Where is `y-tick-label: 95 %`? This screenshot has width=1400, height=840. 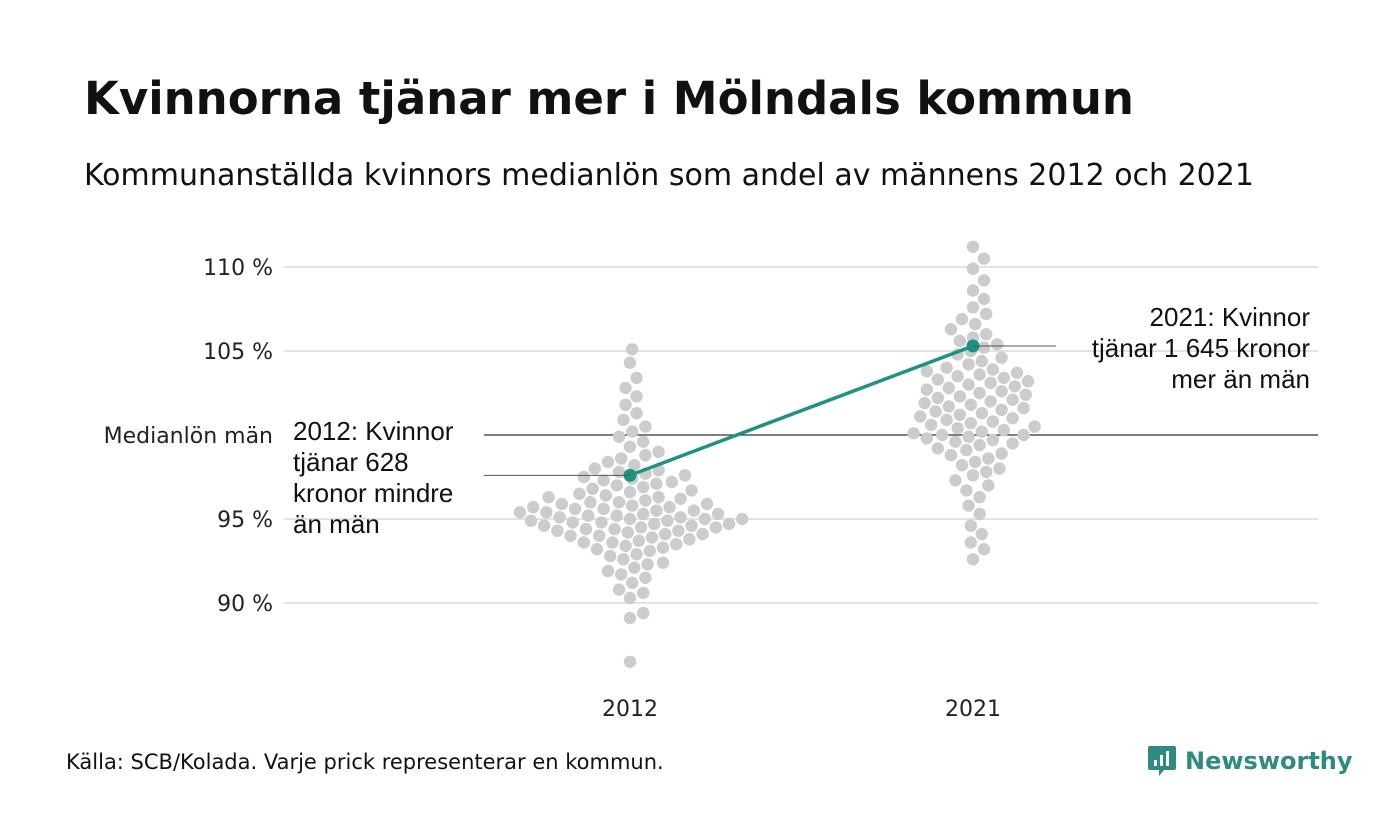 y-tick-label: 95 % is located at coordinates (245, 520).